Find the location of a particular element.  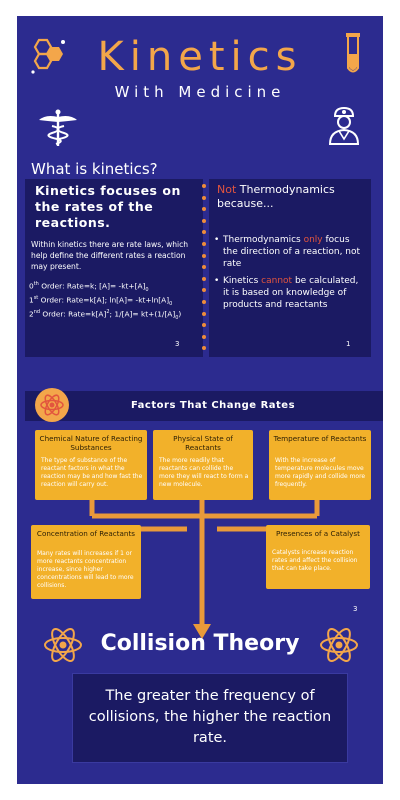

factors-heading: Factors That Change Rates is located at coordinates (213, 405).